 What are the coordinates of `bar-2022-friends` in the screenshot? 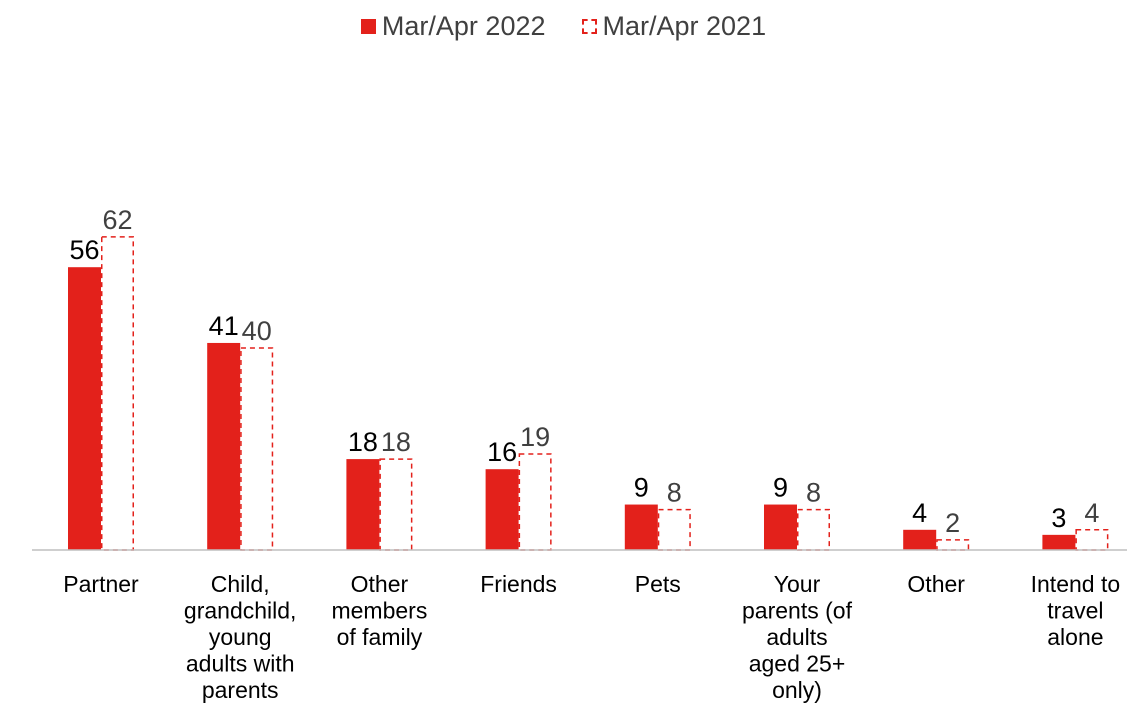 It's located at (502, 509).